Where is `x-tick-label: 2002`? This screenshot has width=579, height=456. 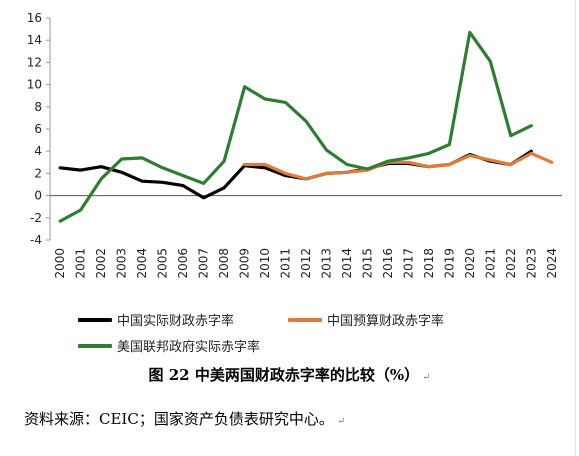
x-tick-label: 2002 is located at coordinates (101, 263).